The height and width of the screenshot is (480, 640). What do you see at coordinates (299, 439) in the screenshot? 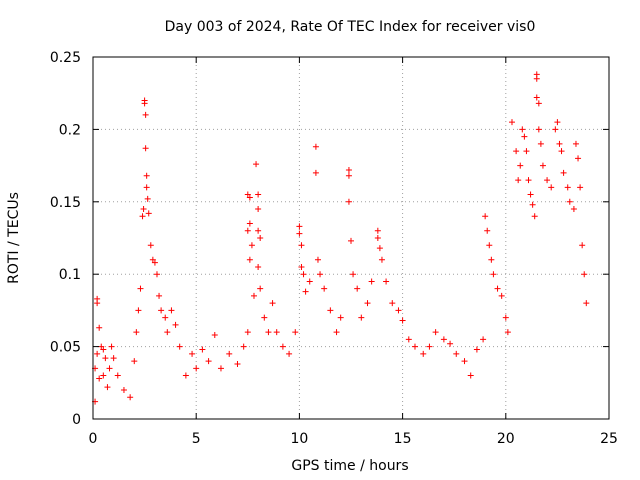
I see `x-tick-label: 10` at bounding box center [299, 439].